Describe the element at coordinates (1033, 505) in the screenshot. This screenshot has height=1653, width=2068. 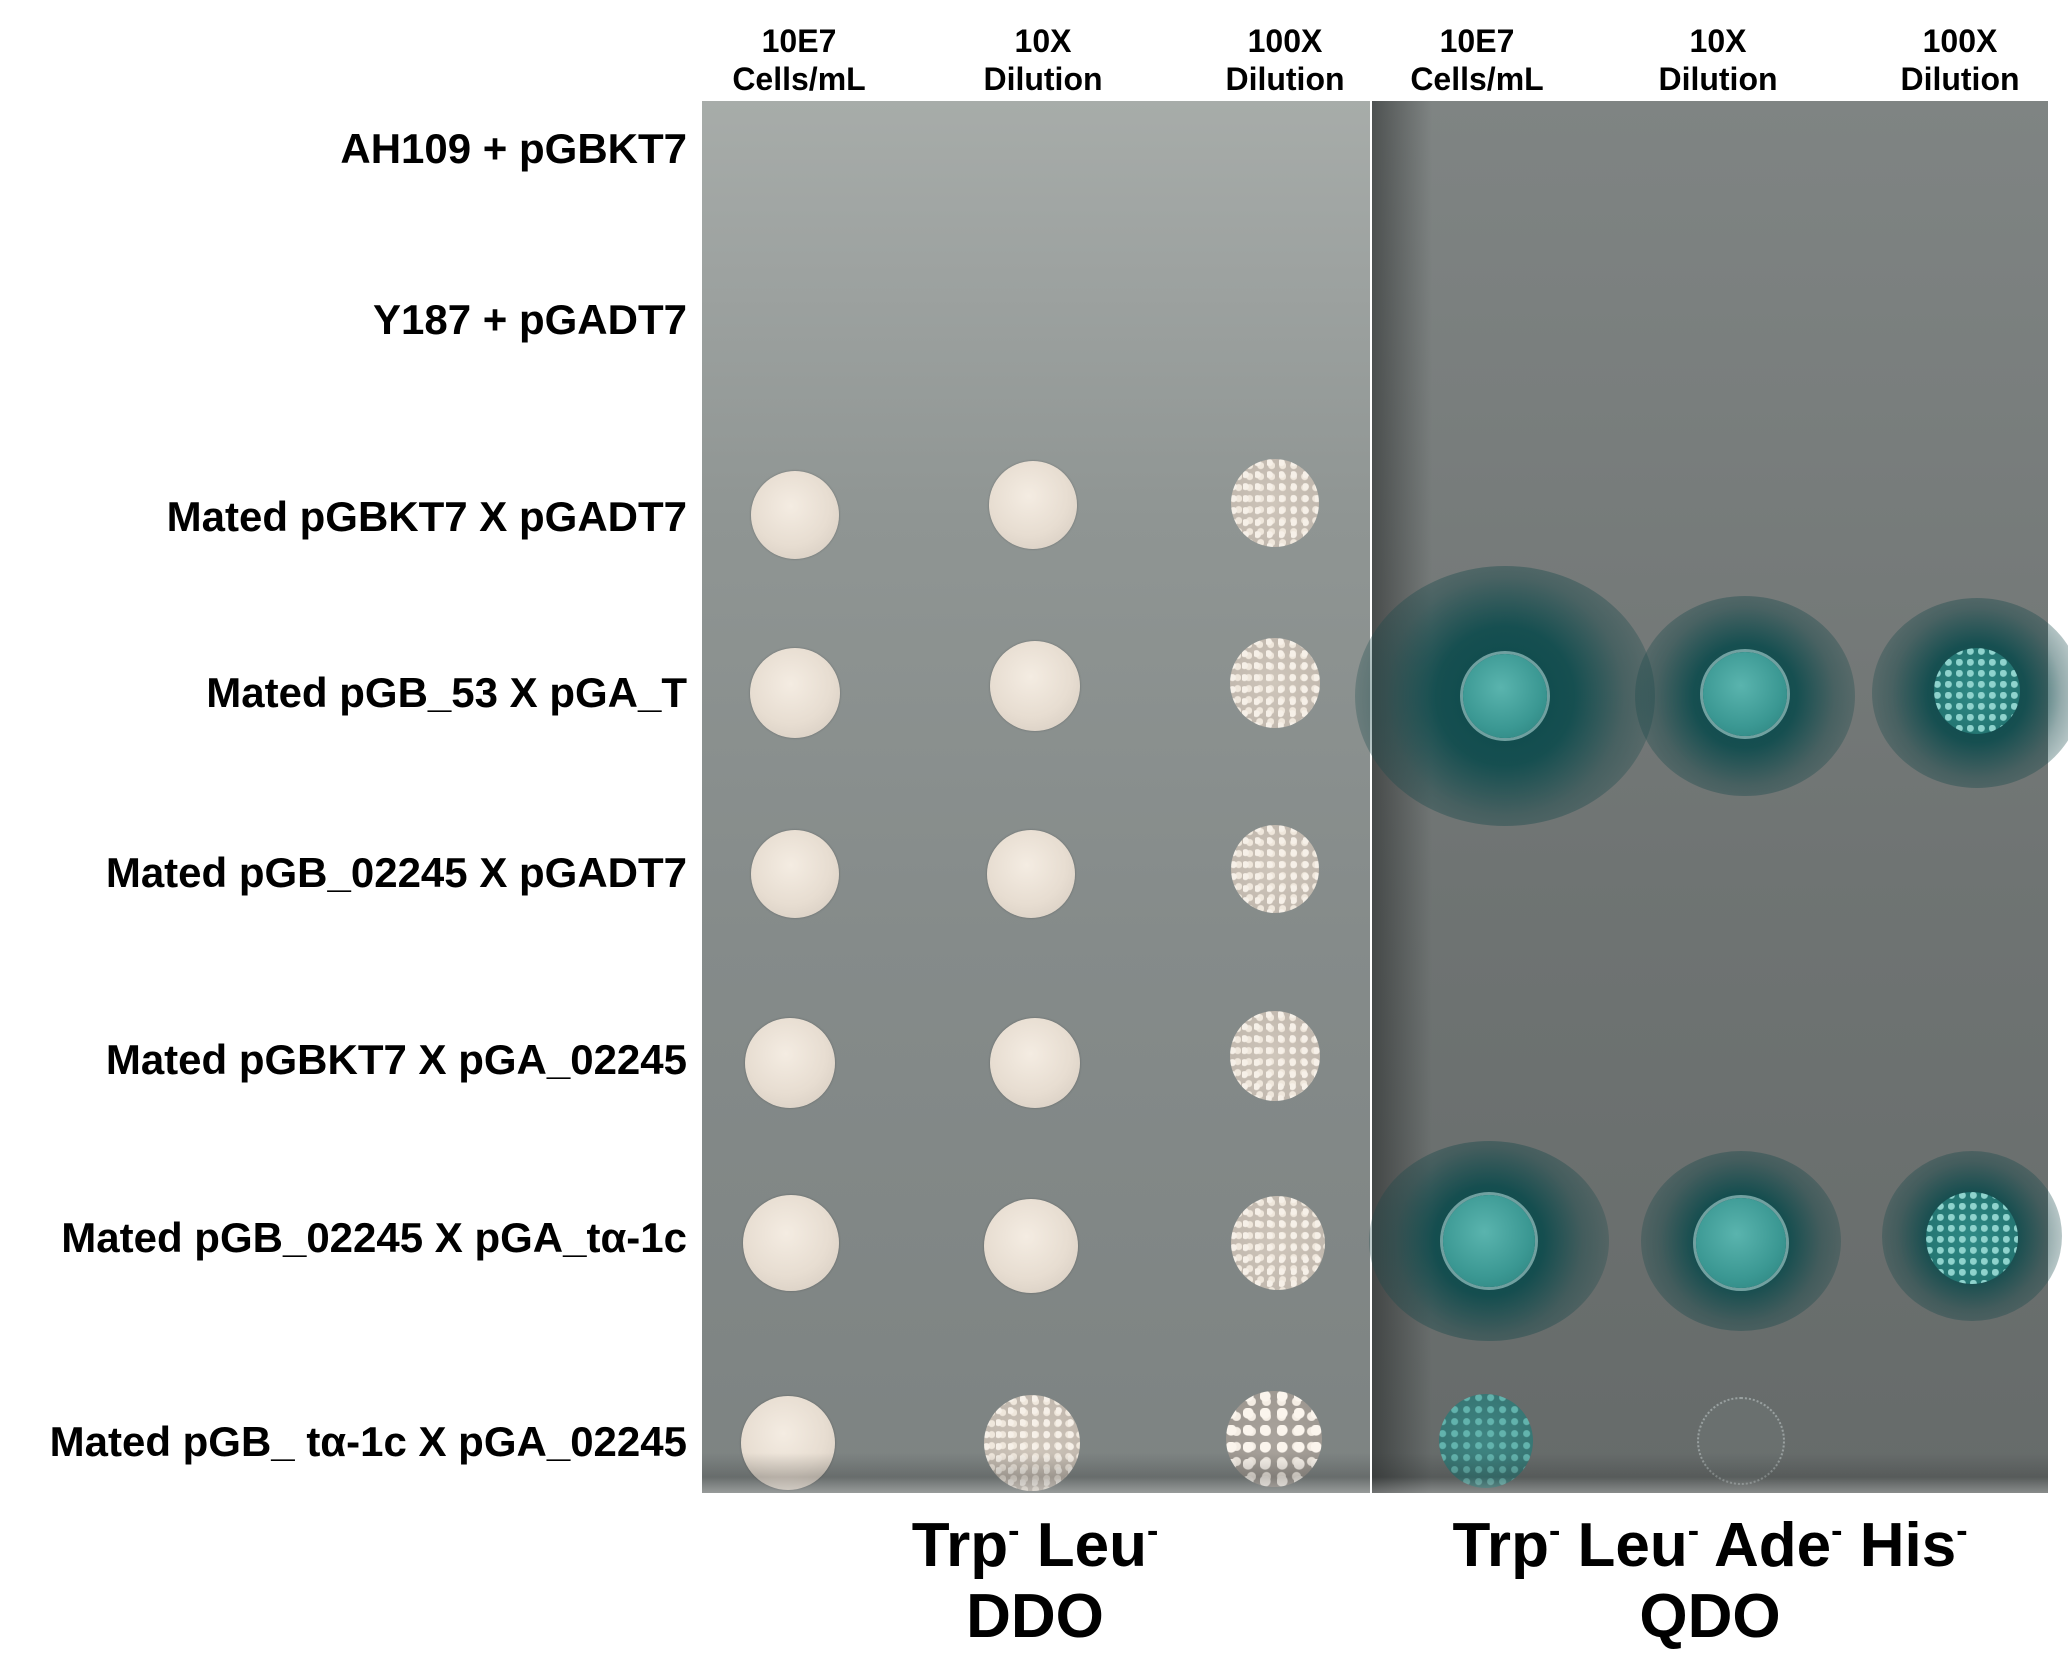
I see `colony-ddo-r3-c2` at that location.